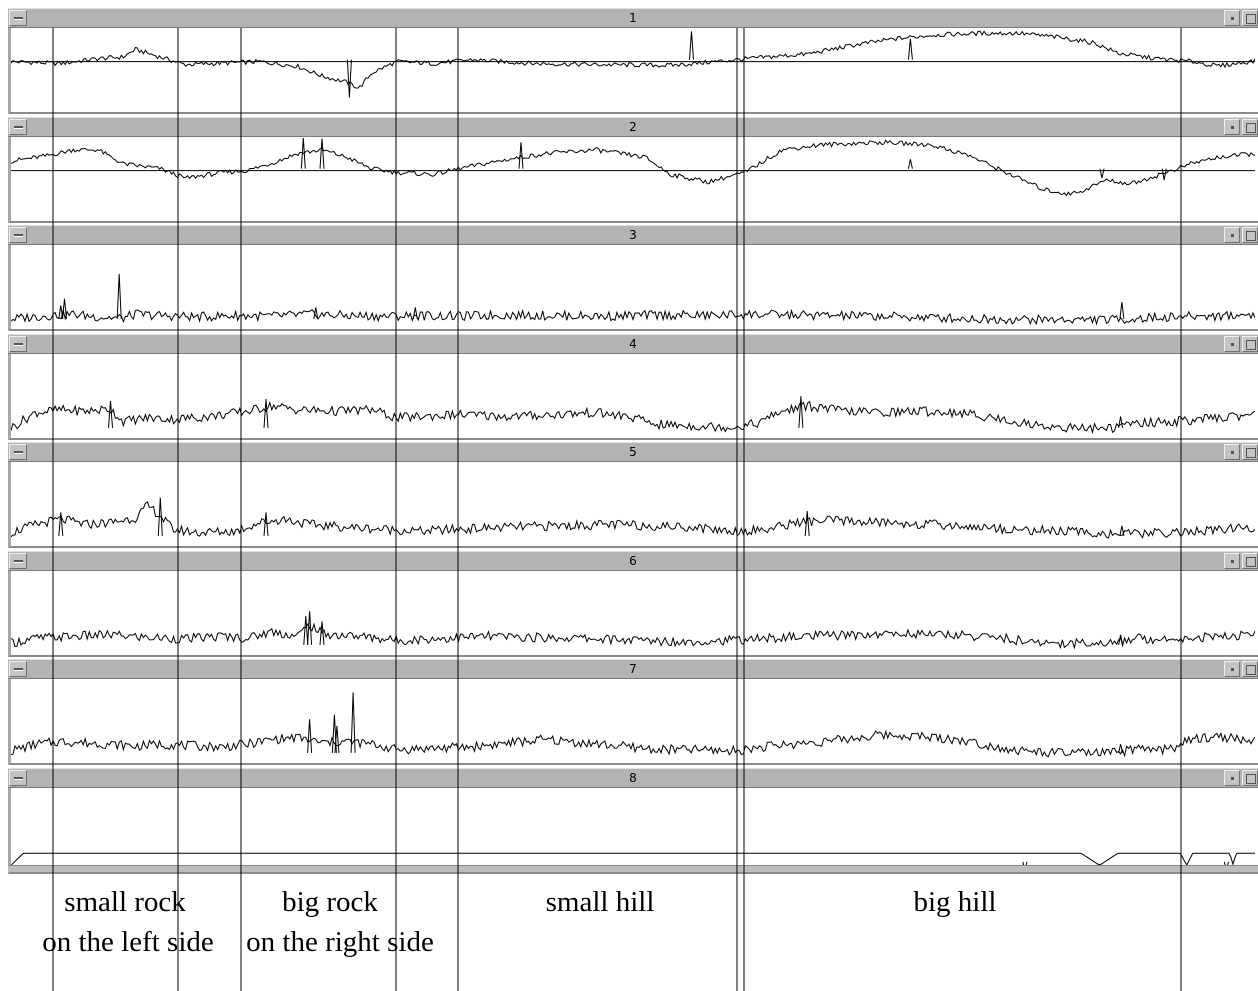 This screenshot has height=991, width=1258. What do you see at coordinates (633, 387) in the screenshot?
I see `channel-panel-4: 4` at bounding box center [633, 387].